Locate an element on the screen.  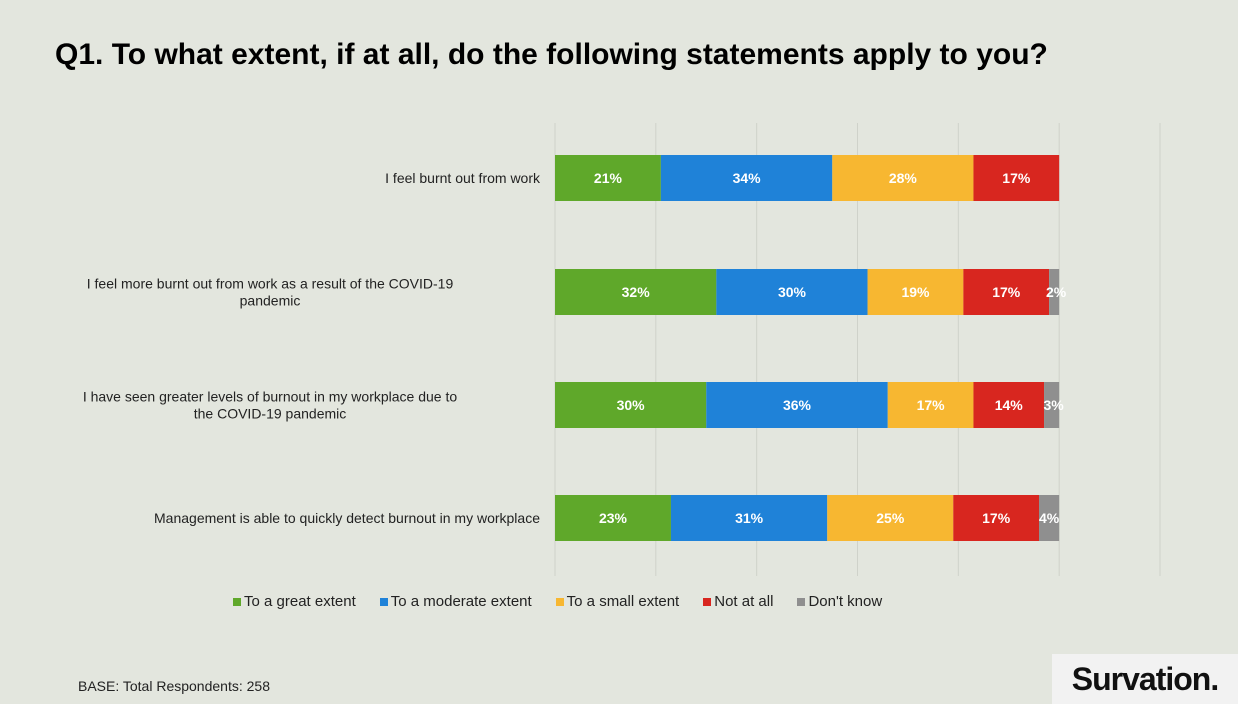
legend-label: Not at all is located at coordinates (744, 601).